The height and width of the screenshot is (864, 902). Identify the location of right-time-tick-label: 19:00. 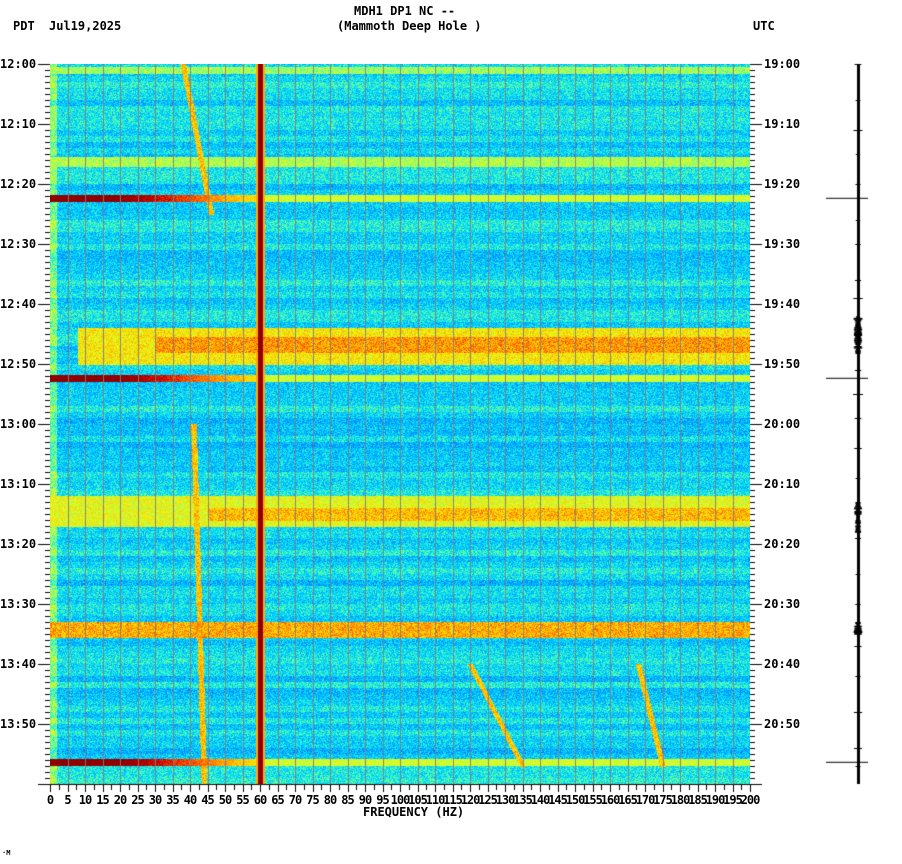
(782, 64).